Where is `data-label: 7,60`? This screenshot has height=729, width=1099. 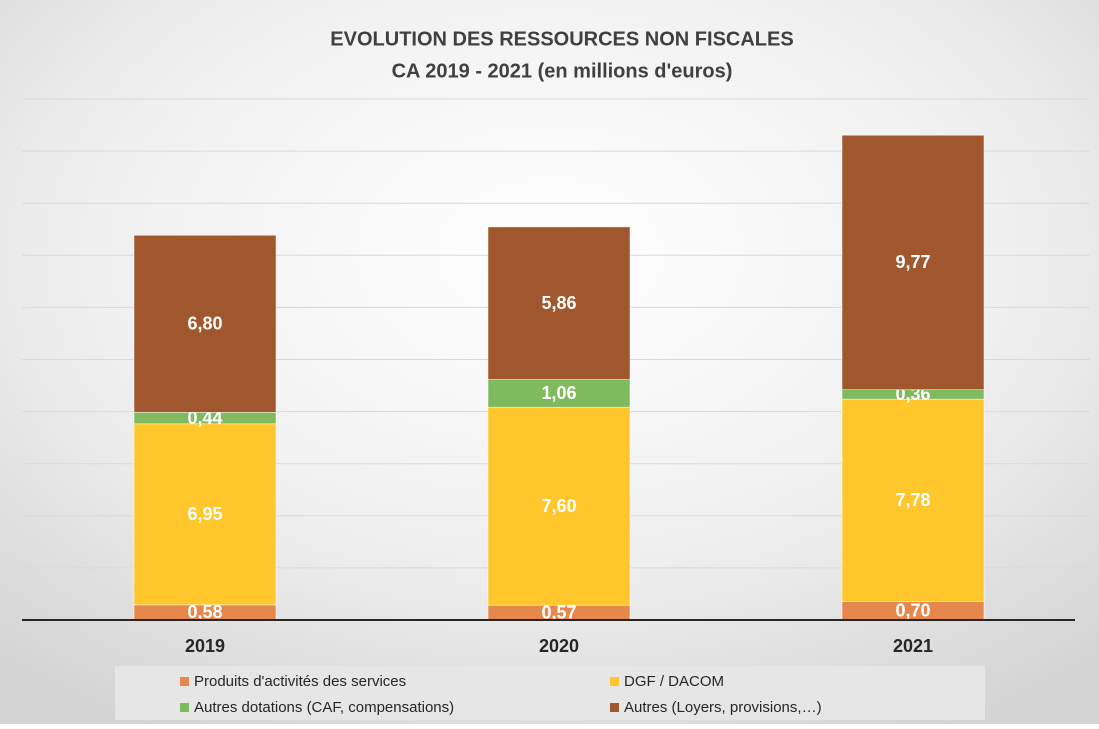 data-label: 7,60 is located at coordinates (558, 506).